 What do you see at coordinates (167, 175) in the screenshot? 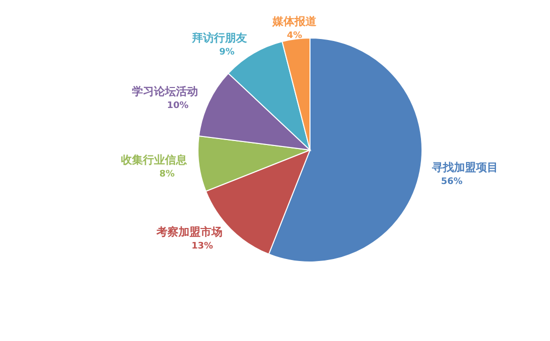
I see `data-label: 8%` at bounding box center [167, 175].